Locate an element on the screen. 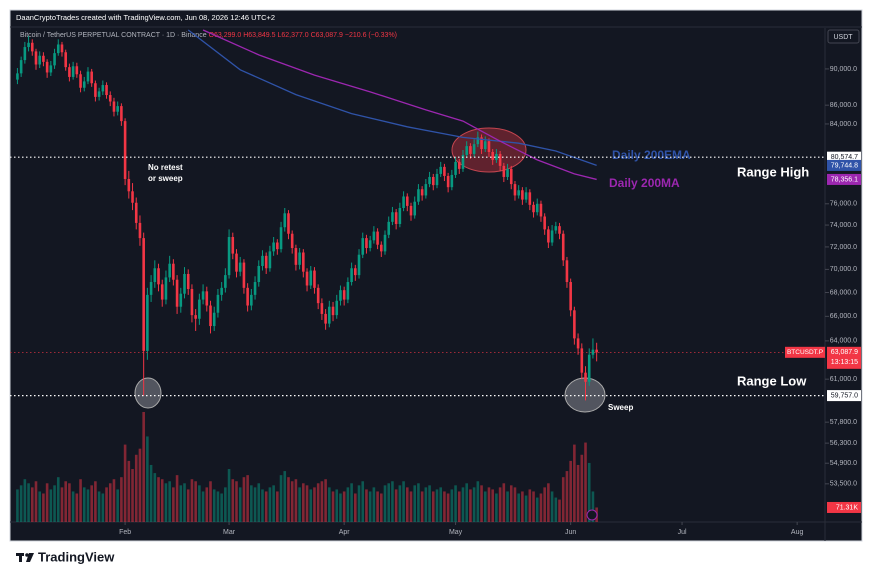  y-tick-label: 84,000.0 is located at coordinates (843, 124).